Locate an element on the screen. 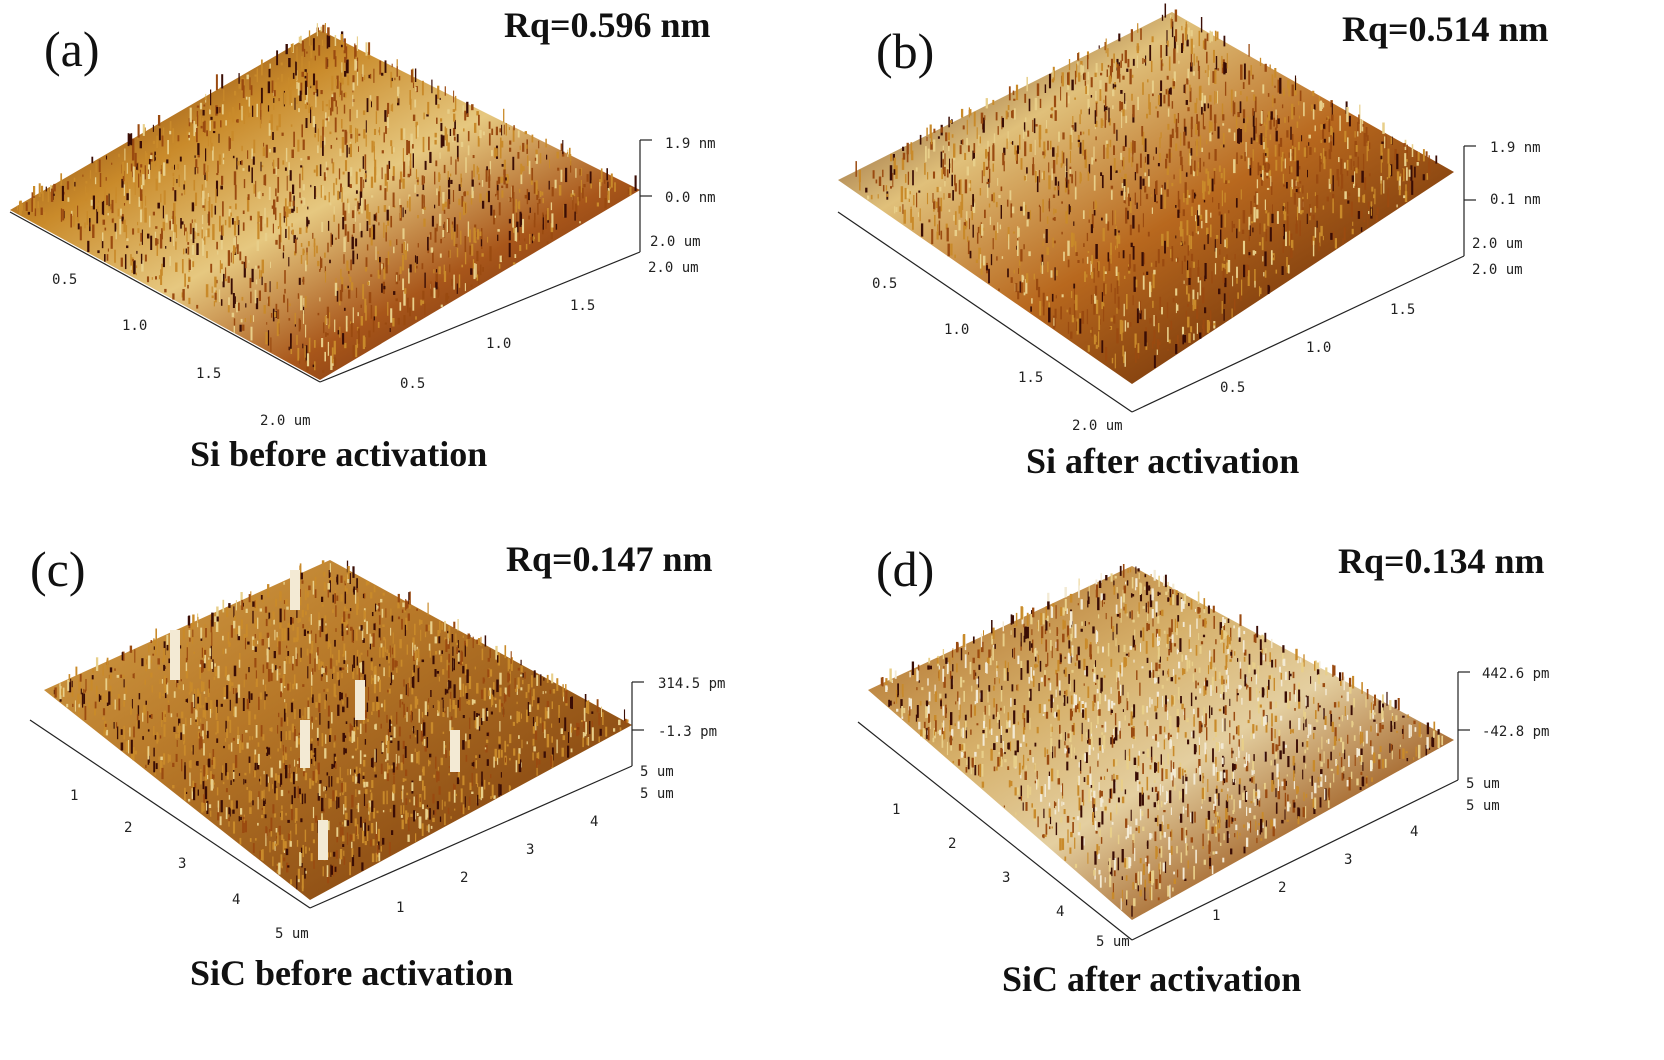 The height and width of the screenshot is (1060, 1664). surface-body-a is located at coordinates (325, 205).